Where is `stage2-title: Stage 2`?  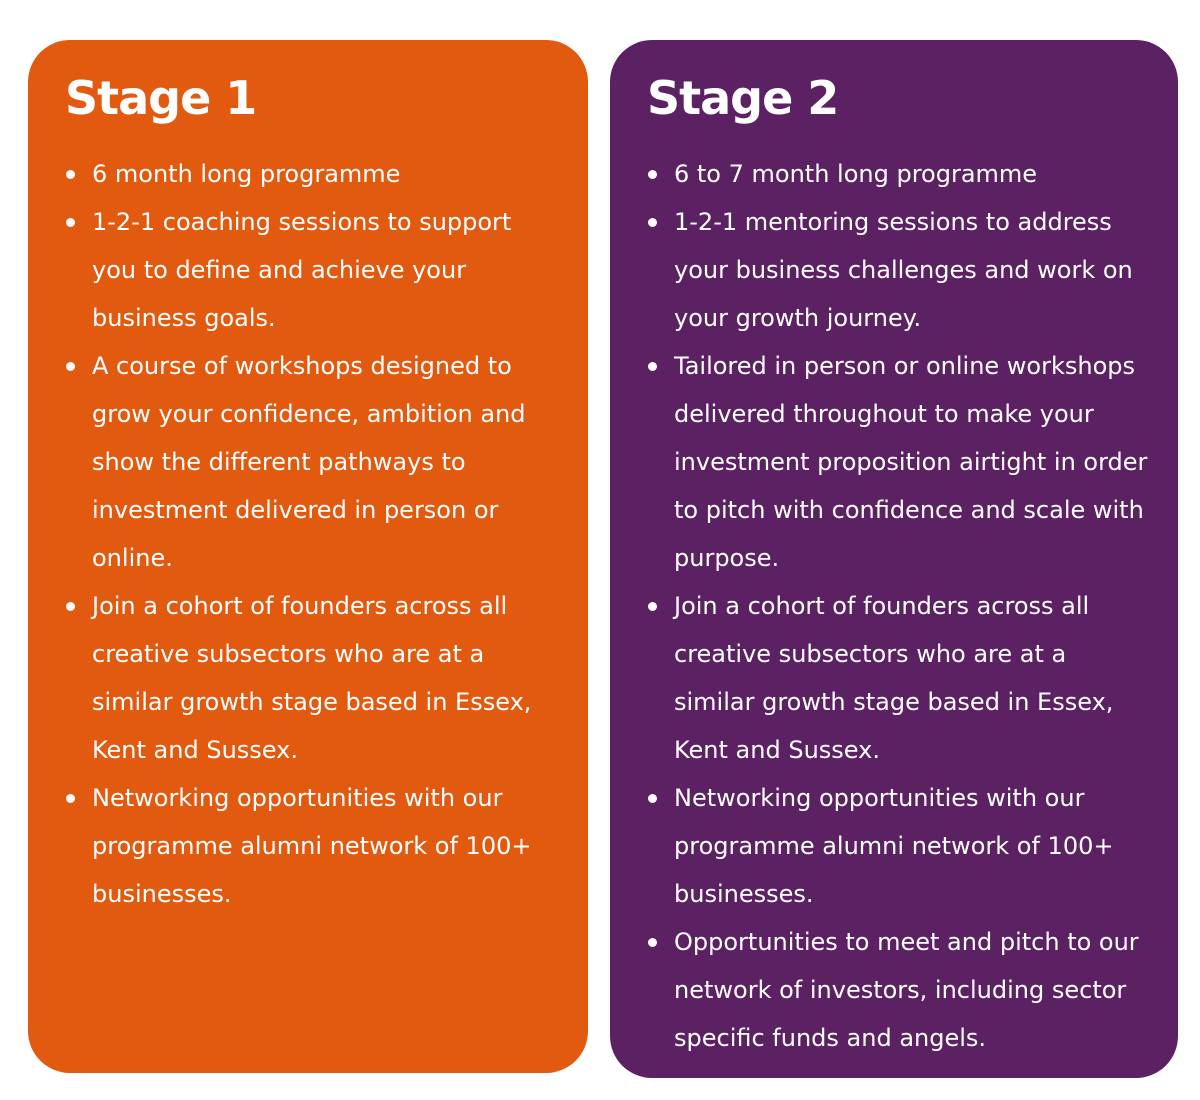 stage2-title: Stage 2 is located at coordinates (743, 98).